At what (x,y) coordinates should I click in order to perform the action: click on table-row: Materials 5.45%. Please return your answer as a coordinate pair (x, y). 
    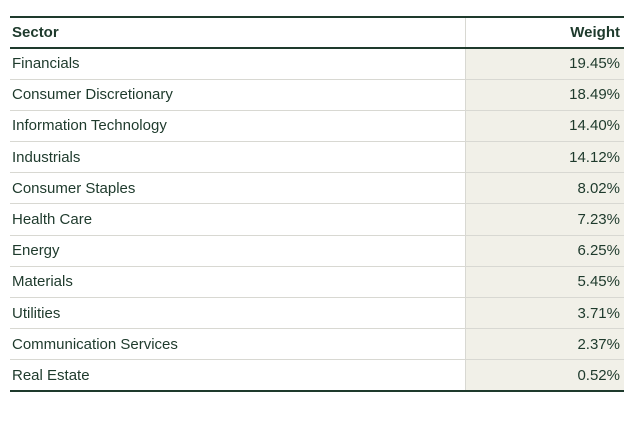
    Looking at the image, I should click on (317, 282).